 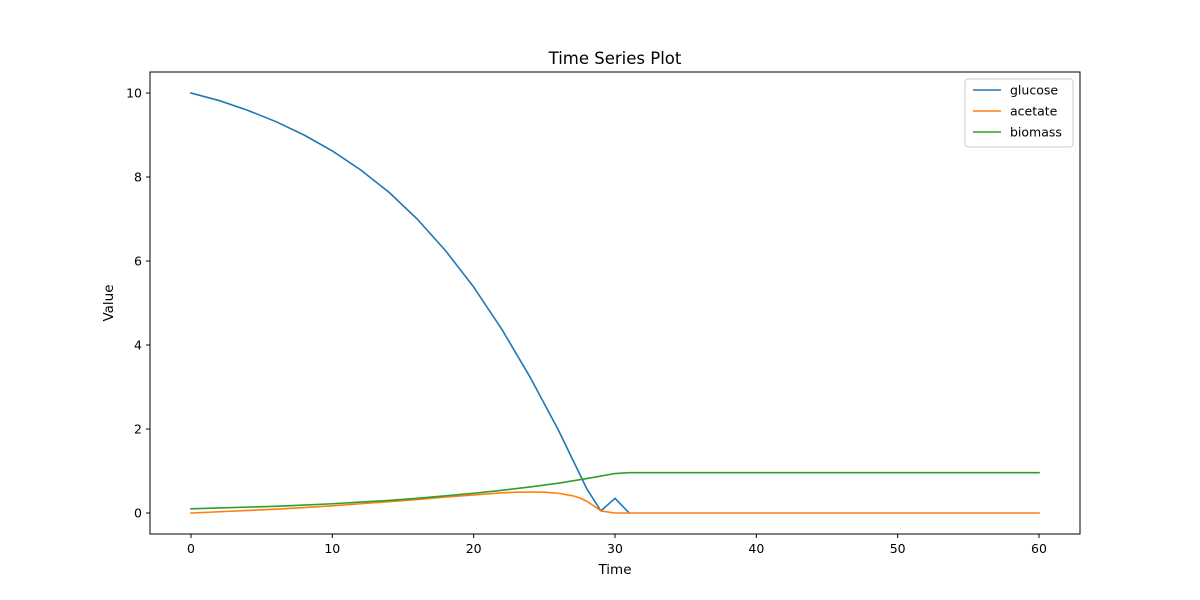 What do you see at coordinates (1036, 132) in the screenshot?
I see `legend-label-biomass: biomass` at bounding box center [1036, 132].